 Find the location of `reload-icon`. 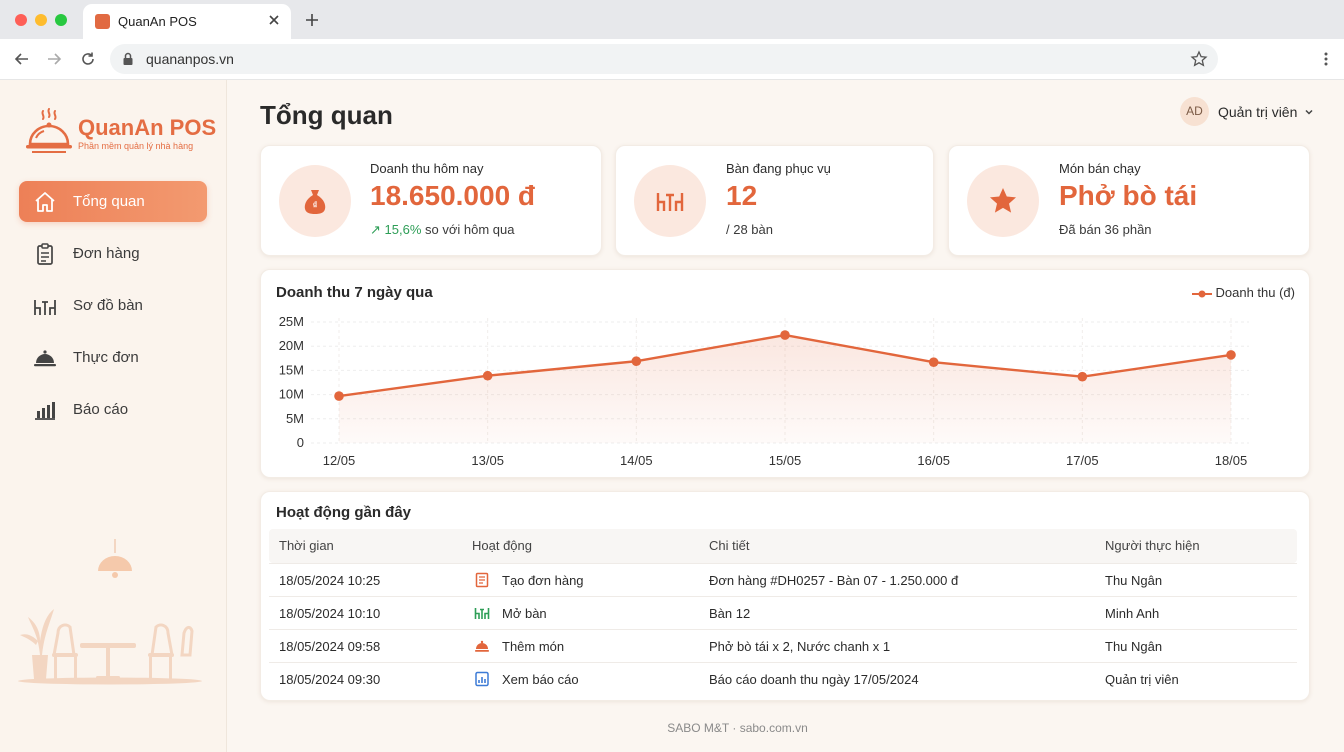

reload-icon is located at coordinates (88, 59).